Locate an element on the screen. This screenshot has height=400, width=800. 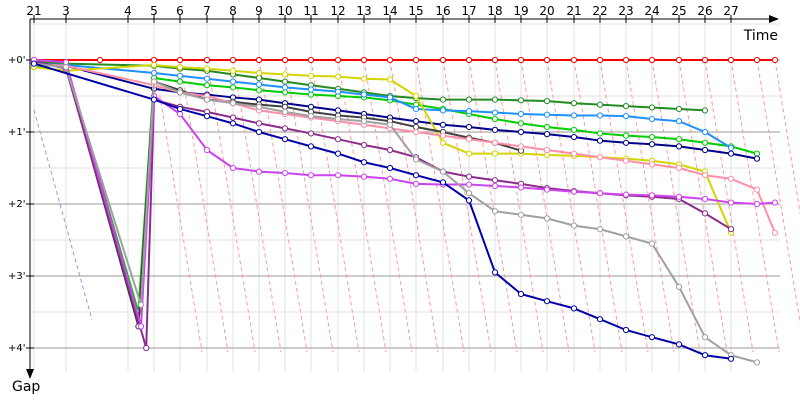
x-tick-label: 7 is located at coordinates (207, 11).